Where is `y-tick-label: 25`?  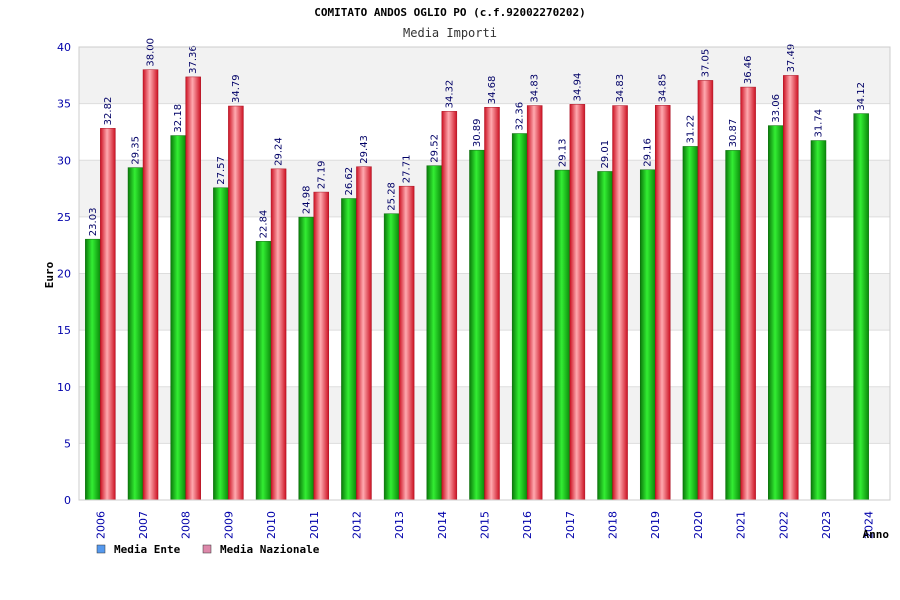 y-tick-label: 25 is located at coordinates (64, 217).